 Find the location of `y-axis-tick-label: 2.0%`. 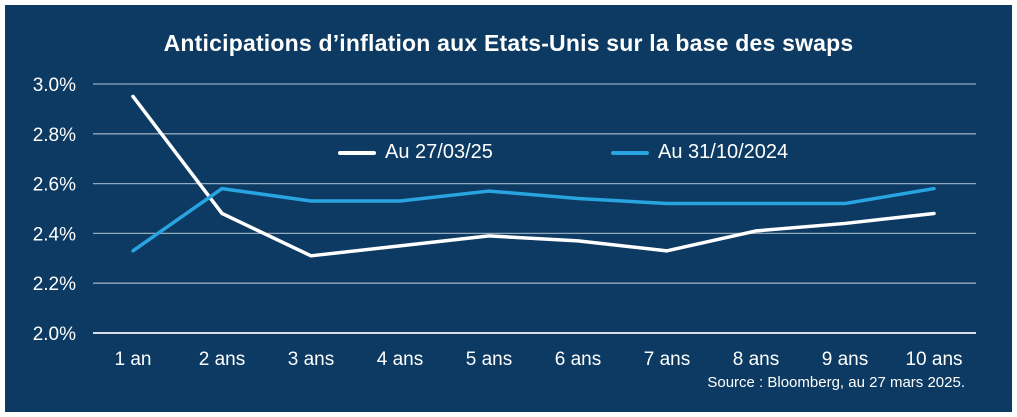

y-axis-tick-label: 2.0% is located at coordinates (54, 334).